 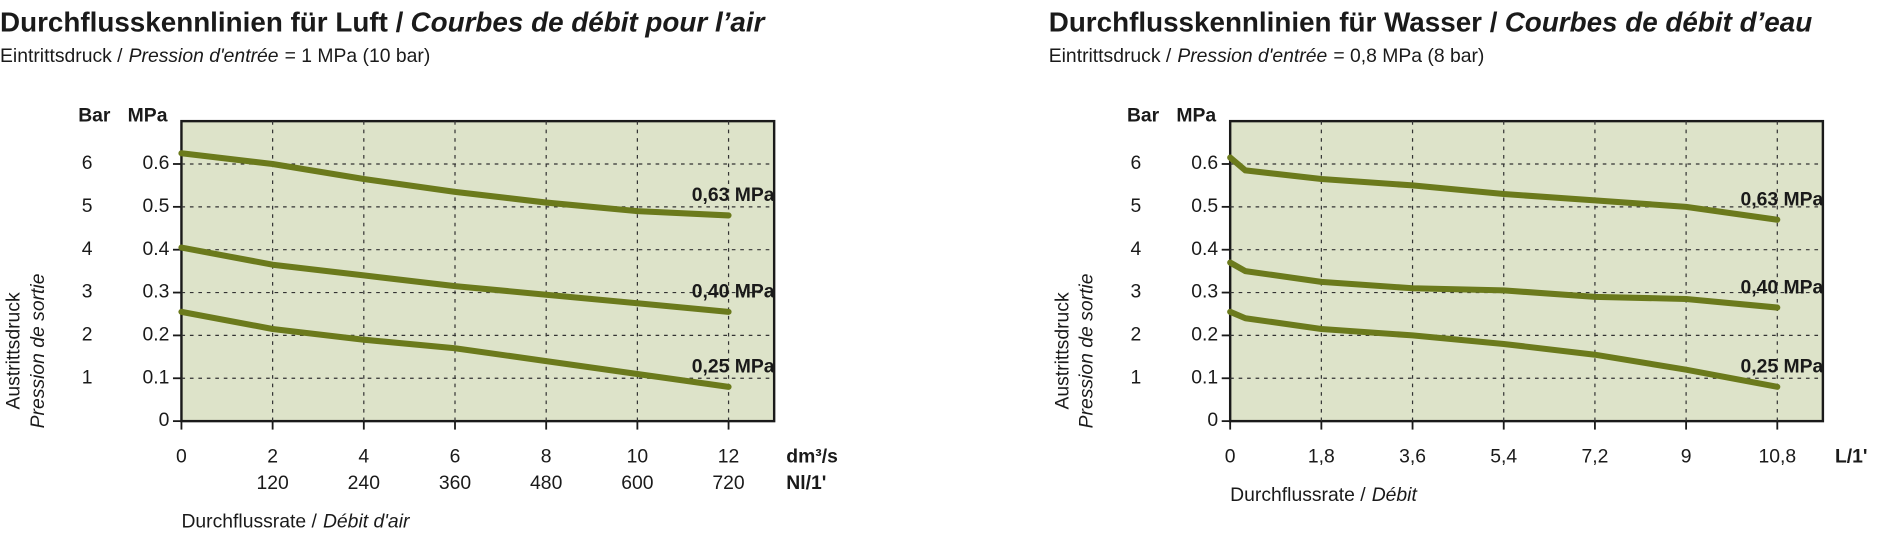 I want to click on subtitle-value: = 1 MPa (10 bar), so click(x=358, y=56).